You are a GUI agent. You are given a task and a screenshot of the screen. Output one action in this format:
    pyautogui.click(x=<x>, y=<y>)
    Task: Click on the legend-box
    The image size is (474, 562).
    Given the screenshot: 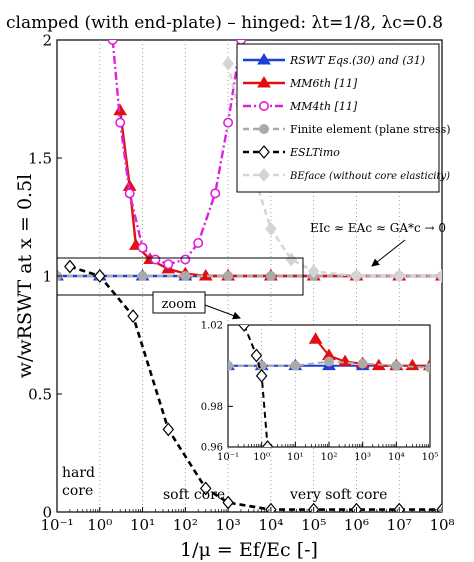 What is the action you would take?
    pyautogui.click(x=338, y=118)
    